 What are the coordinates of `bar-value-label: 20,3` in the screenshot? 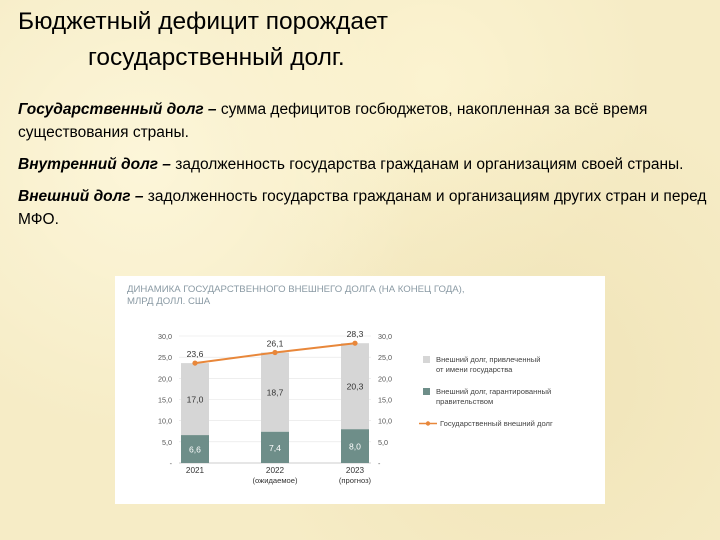 It's located at (355, 387).